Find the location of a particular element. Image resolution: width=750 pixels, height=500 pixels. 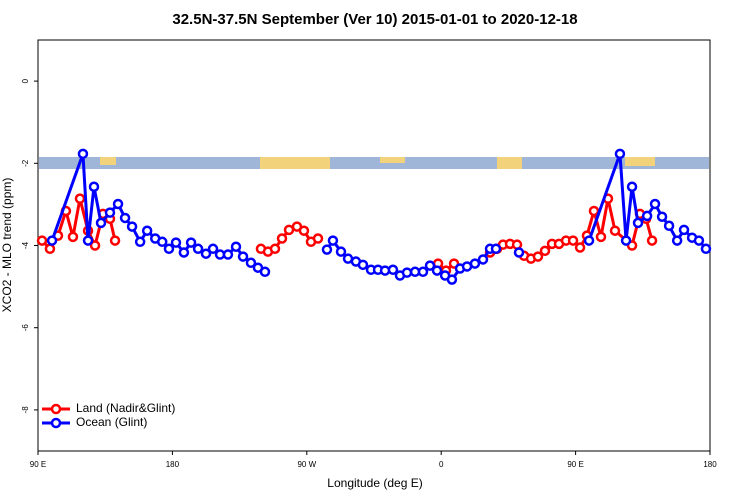

y-axis-label: XCO2 - MLO trend (ppm) is located at coordinates (7, 245).